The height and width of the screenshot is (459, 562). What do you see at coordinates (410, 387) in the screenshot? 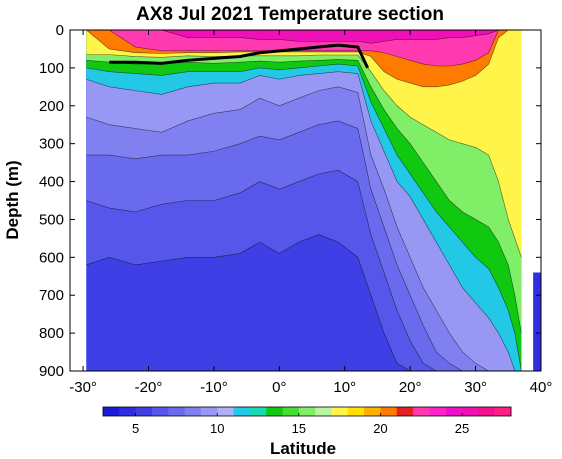
I see `x-tick-label: 20°` at bounding box center [410, 387].